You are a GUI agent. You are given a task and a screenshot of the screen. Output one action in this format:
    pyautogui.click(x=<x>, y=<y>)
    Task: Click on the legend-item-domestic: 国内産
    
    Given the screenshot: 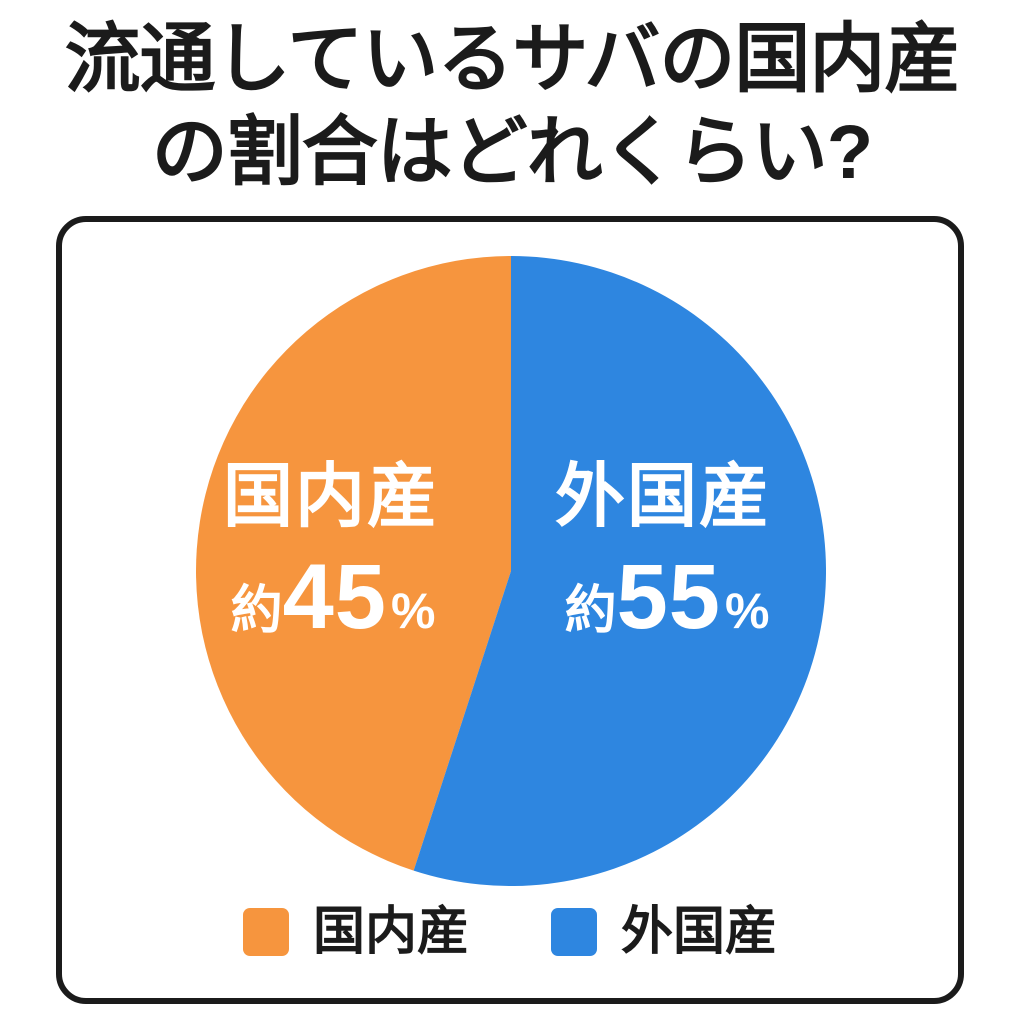 What is the action you would take?
    pyautogui.click(x=355, y=932)
    